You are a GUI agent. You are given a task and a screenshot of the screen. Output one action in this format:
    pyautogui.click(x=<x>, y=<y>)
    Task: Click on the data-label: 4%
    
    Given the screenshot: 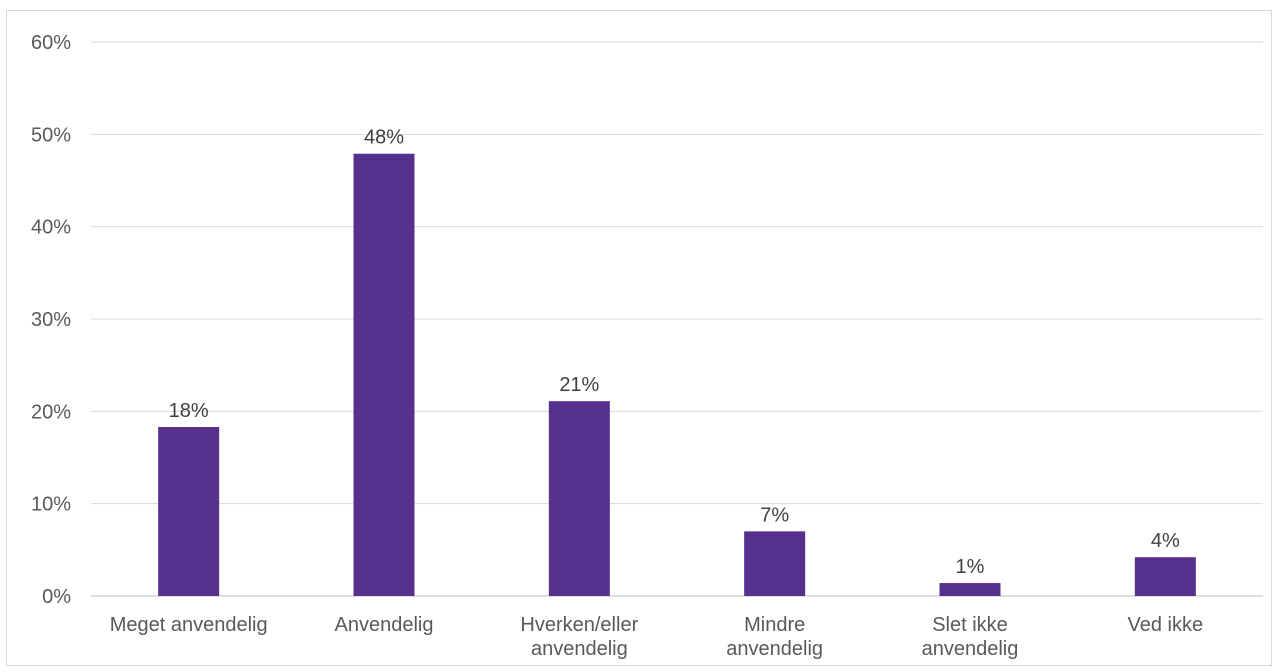 What is the action you would take?
    pyautogui.click(x=1165, y=541)
    